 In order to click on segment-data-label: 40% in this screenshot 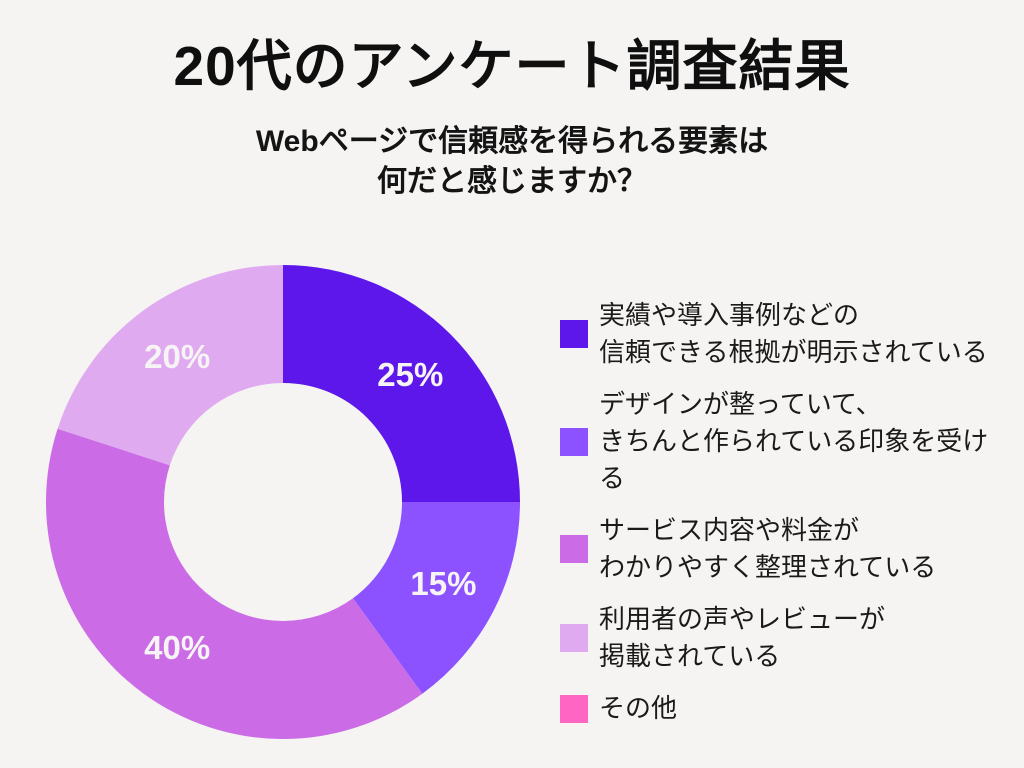, I will do `click(177, 647)`.